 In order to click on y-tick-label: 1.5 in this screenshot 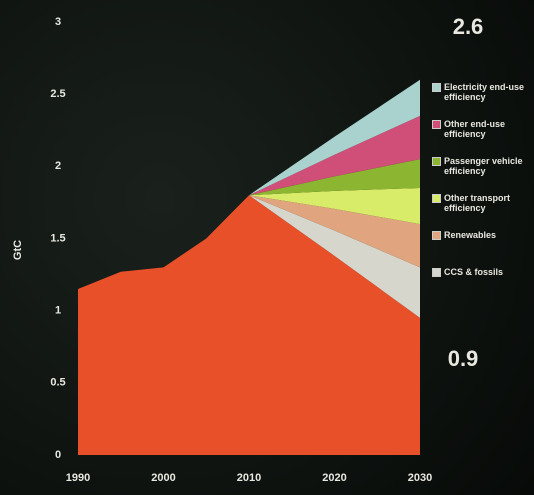, I will do `click(57, 238)`.